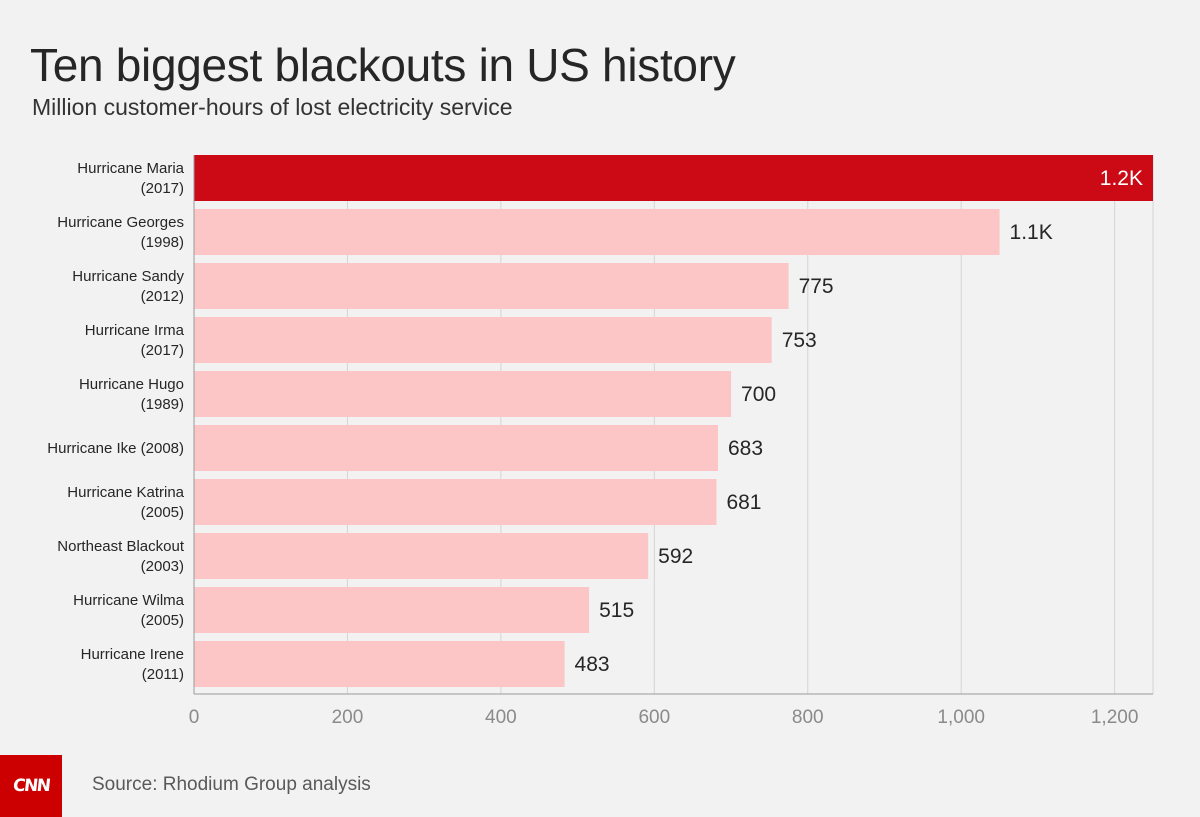 The height and width of the screenshot is (817, 1200). I want to click on category-label: (1989), so click(162, 404).